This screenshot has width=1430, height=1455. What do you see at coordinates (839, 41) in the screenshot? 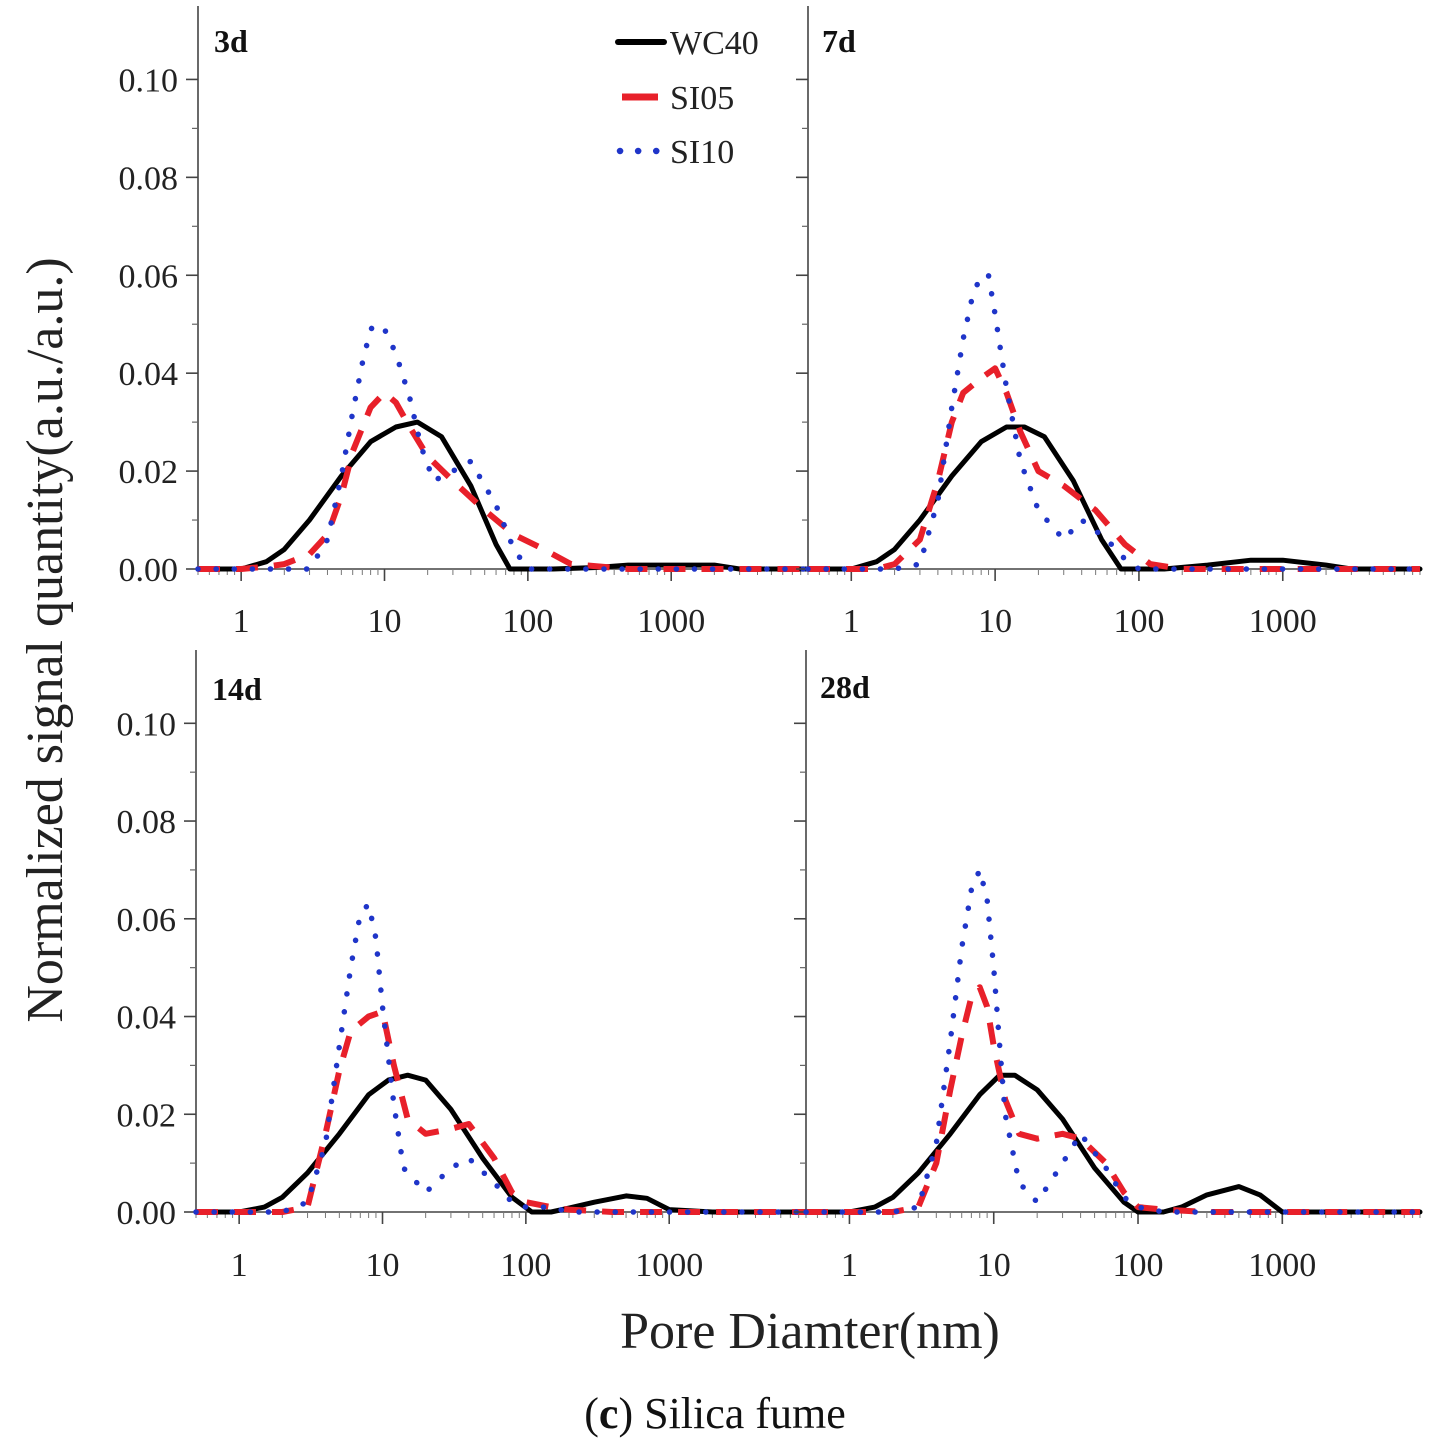
I see `panel-label: 7d` at bounding box center [839, 41].